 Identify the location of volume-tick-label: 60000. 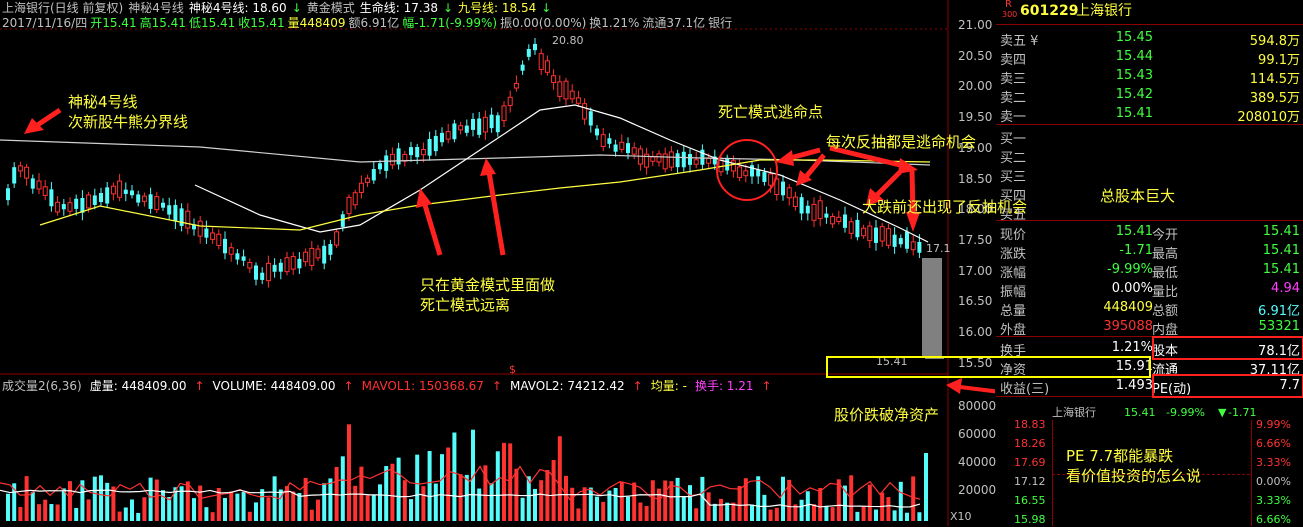
(977, 434).